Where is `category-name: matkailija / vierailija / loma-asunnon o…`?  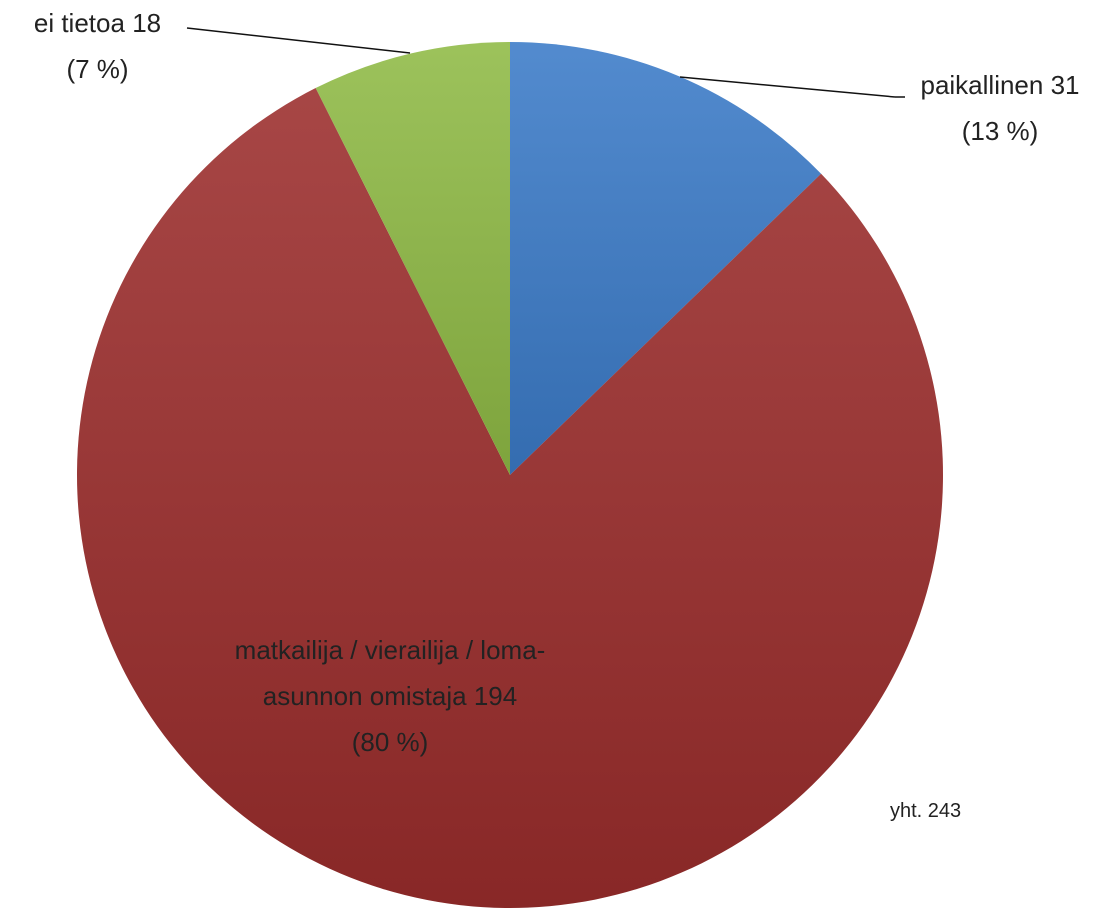 category-name: matkailija / vierailija / loma-asunnon o… is located at coordinates (390, 673).